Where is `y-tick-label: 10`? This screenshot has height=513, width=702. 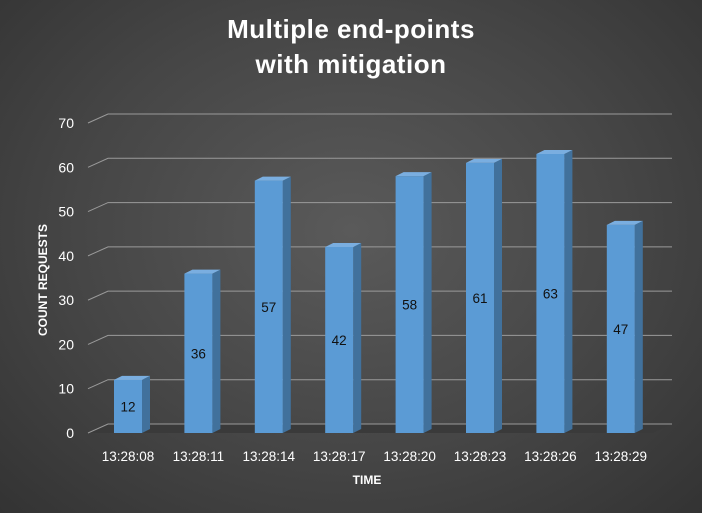 y-tick-label: 10 is located at coordinates (66, 389).